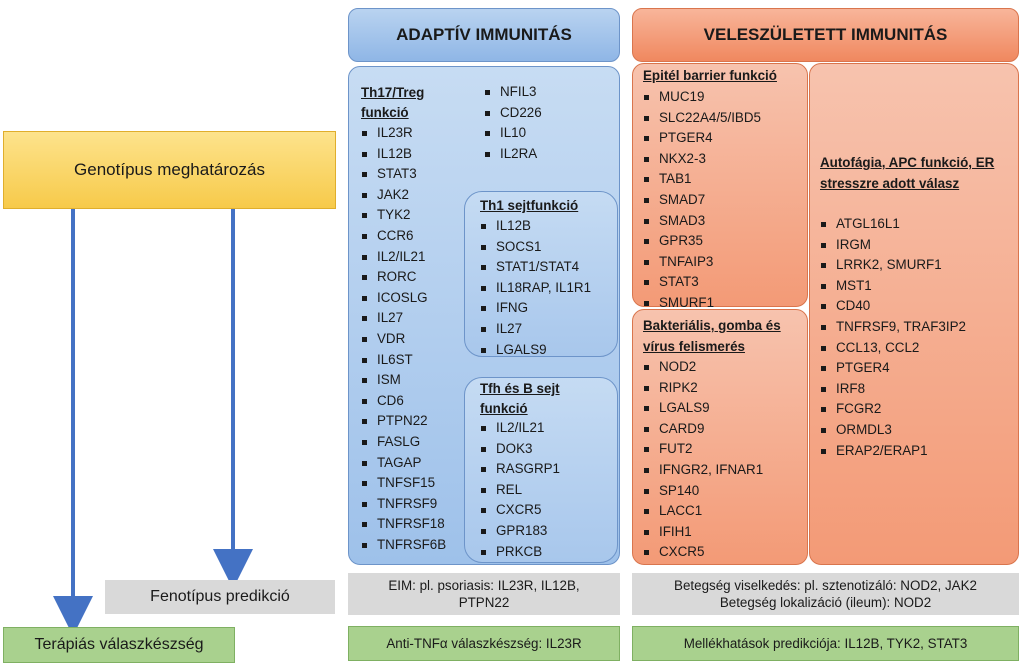 This screenshot has width=1023, height=666. I want to click on adaptive-phenotype-line2: PTPN22, so click(484, 602).